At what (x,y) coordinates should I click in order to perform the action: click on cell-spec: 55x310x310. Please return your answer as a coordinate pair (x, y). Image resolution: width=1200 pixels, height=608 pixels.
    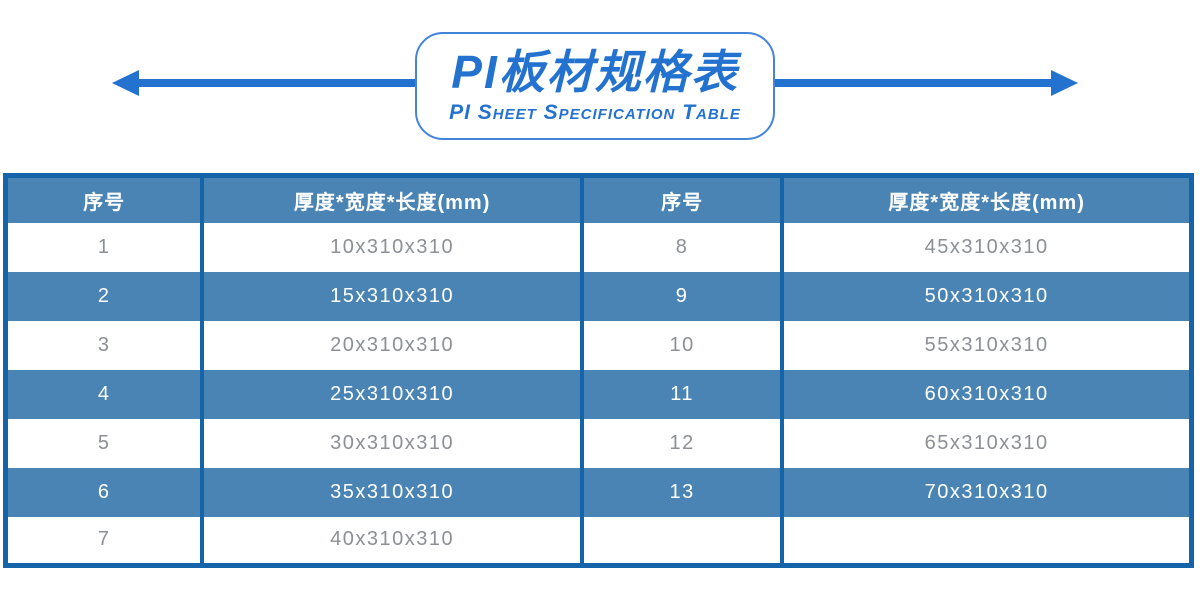
    Looking at the image, I should click on (986, 345).